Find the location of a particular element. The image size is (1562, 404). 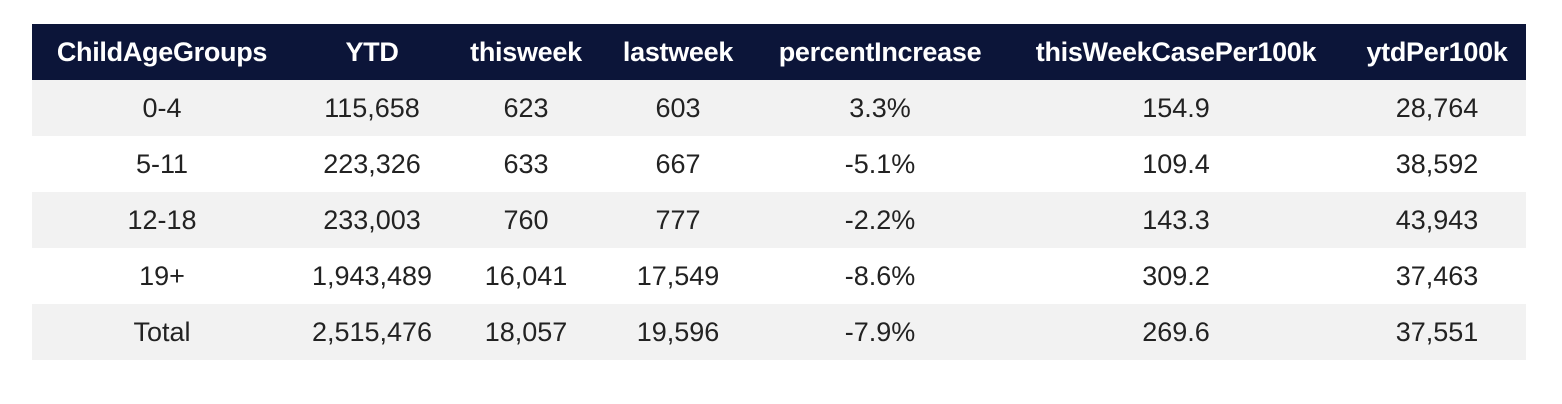

table-cell: 309.2 is located at coordinates (1176, 275).